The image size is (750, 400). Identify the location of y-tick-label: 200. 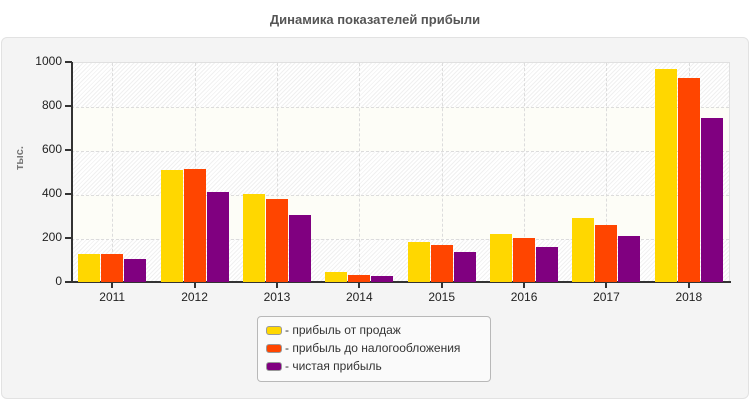
(51, 237).